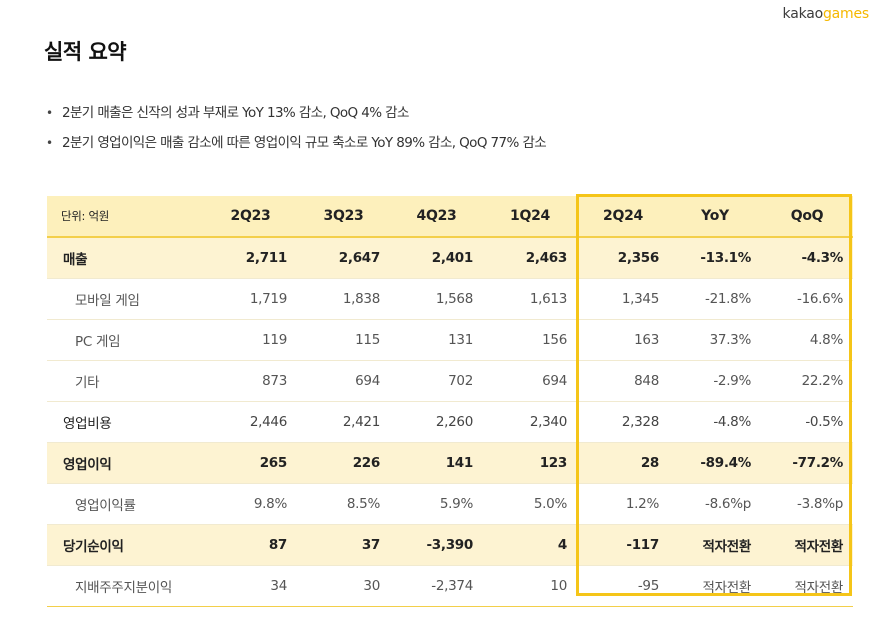 The height and width of the screenshot is (634, 893). What do you see at coordinates (530, 504) in the screenshot?
I see `table-cell: 5.0%` at bounding box center [530, 504].